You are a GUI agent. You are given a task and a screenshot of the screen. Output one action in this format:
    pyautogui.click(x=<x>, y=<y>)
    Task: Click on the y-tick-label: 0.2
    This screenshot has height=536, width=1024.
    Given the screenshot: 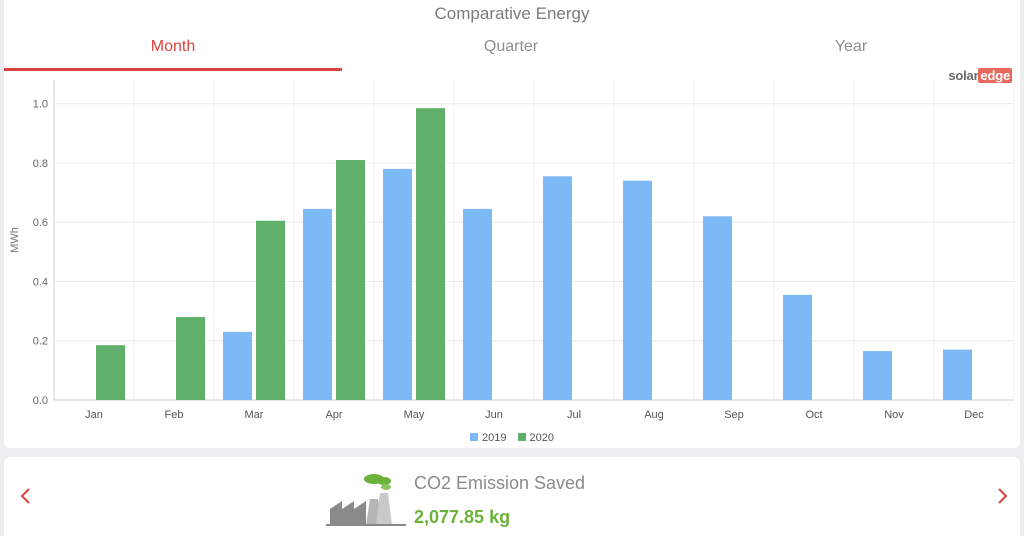 What is the action you would take?
    pyautogui.click(x=40, y=342)
    